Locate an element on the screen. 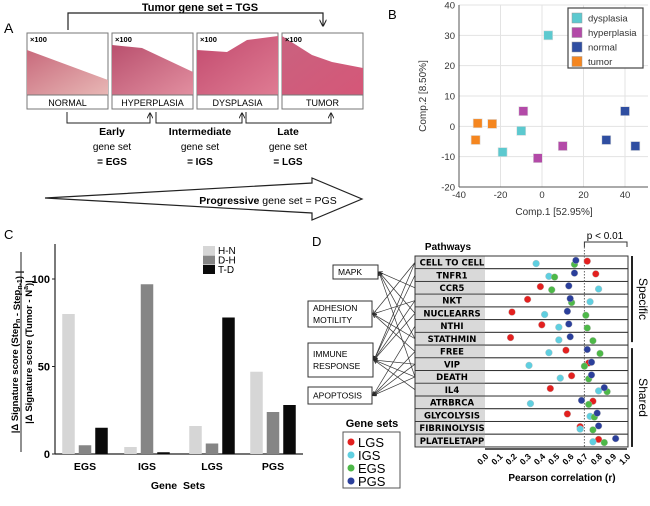  pathways-header: Pathways is located at coordinates (448, 247).